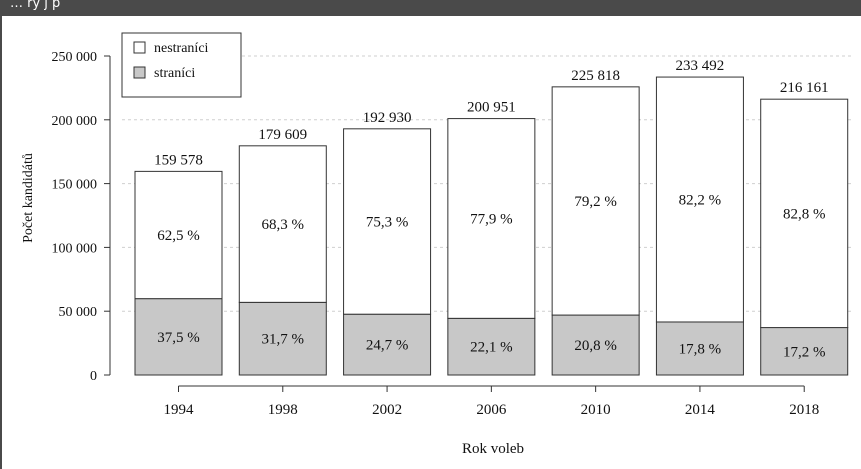 This screenshot has width=861, height=469. Describe the element at coordinates (430, 8) in the screenshot. I see `header-bar: … ry j p` at that location.